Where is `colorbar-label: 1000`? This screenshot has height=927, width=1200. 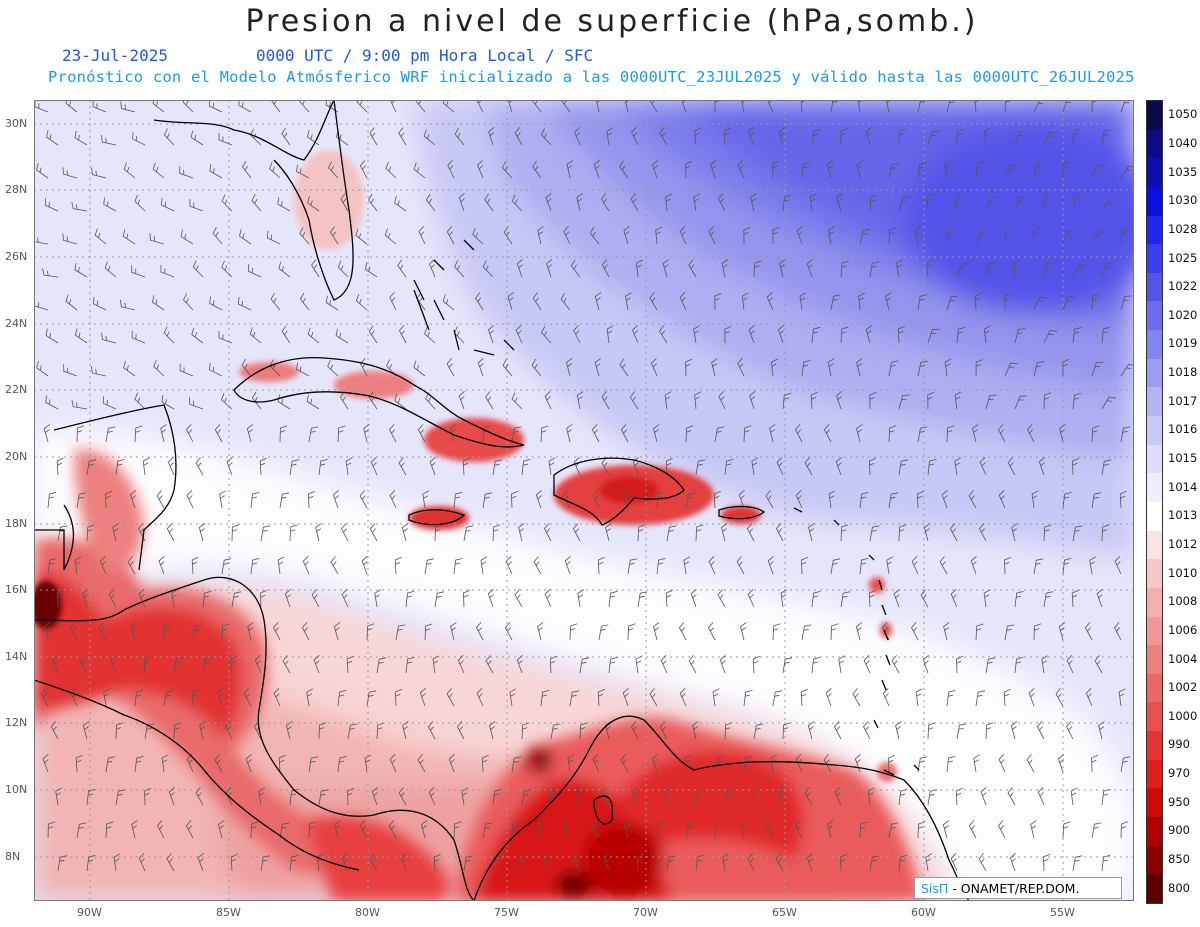
colorbar-label: 1000 is located at coordinates (1183, 715).